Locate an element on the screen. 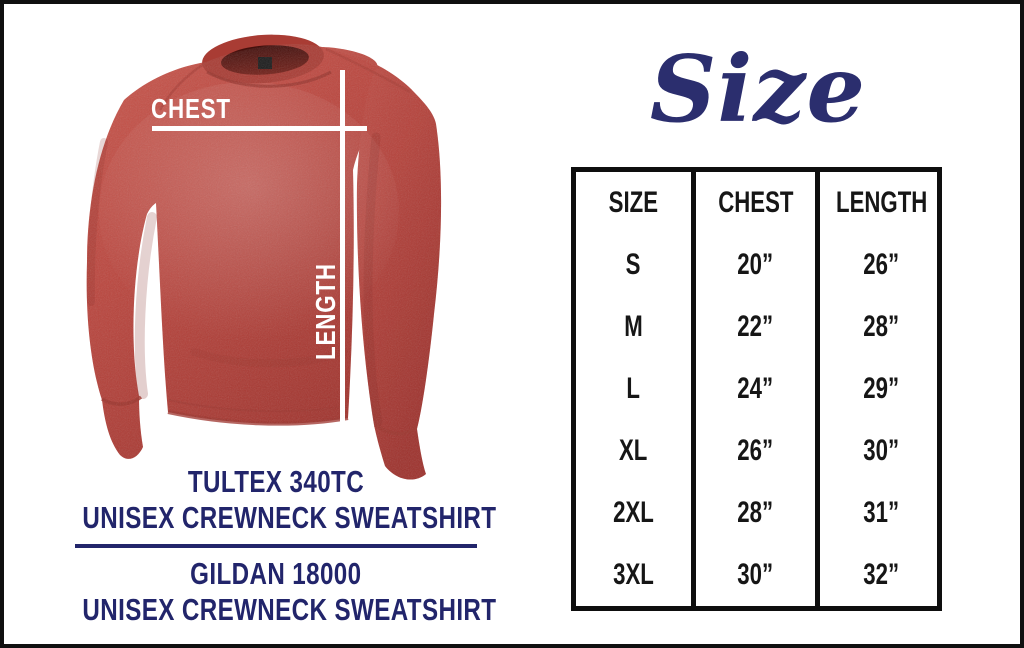 The image size is (1024, 648). size-value: S is located at coordinates (633, 264).